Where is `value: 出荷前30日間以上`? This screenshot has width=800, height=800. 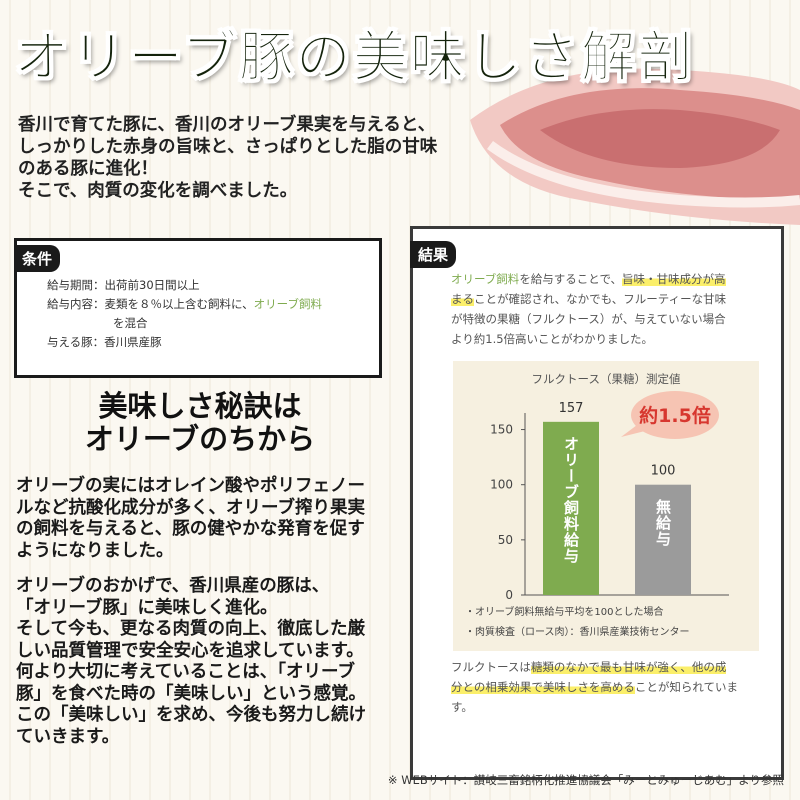 value: 出荷前30日間以上 is located at coordinates (152, 285).